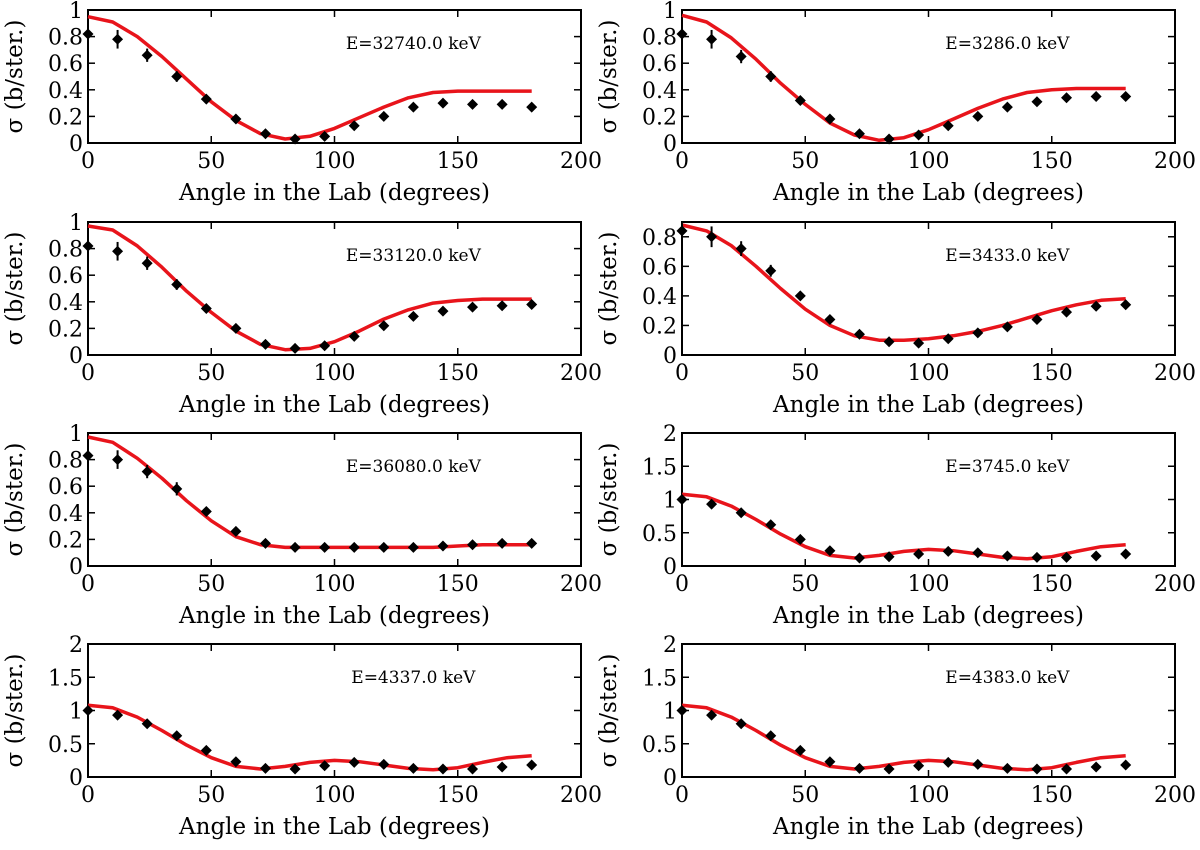 The image size is (1200, 850). I want to click on panel-title: E=32740.0 keV, so click(414, 44).